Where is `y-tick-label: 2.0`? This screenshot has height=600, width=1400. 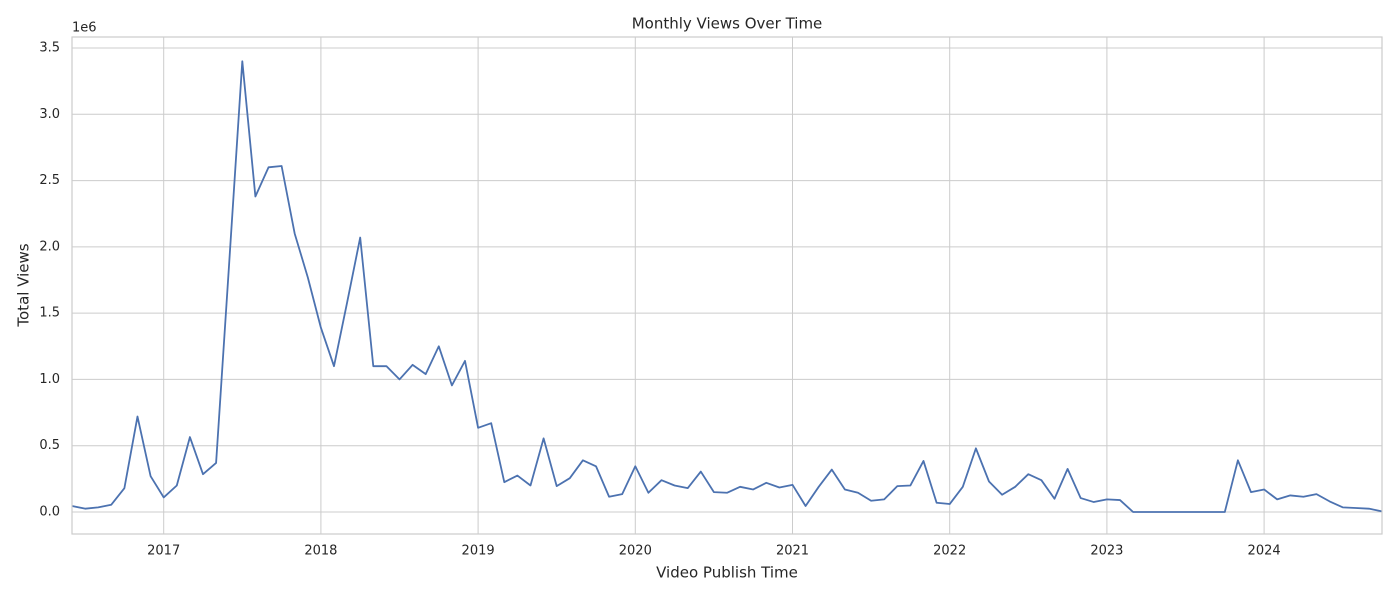 y-tick-label: 2.0 is located at coordinates (49, 246).